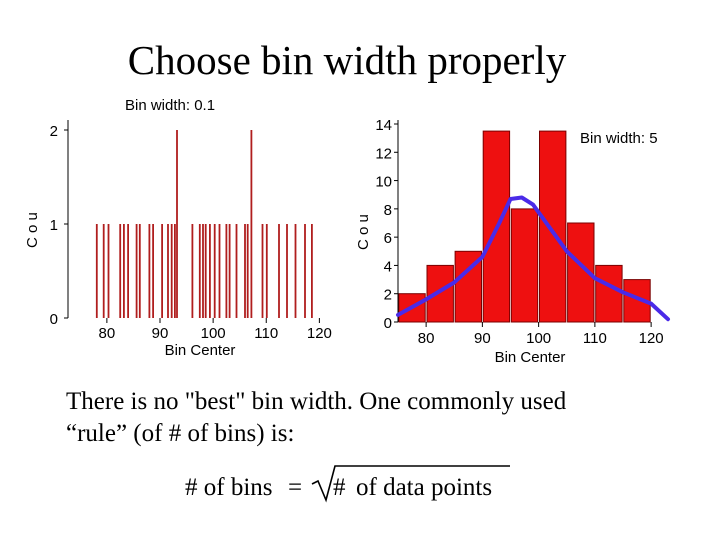  Describe the element at coordinates (347, 60) in the screenshot. I see `slide-title: Choose bin width properly` at that location.